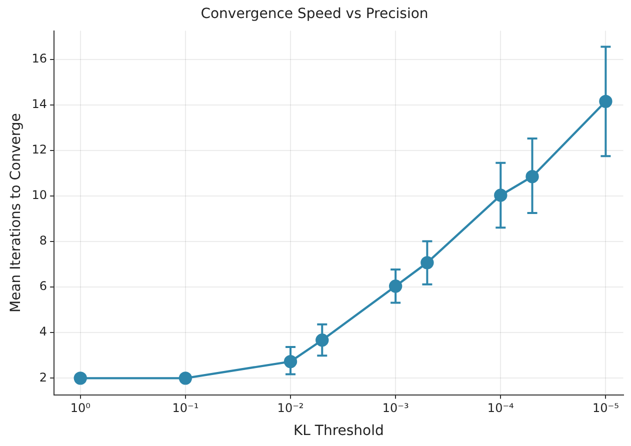  I want to click on y-tick-label: 6, so click(43, 286).